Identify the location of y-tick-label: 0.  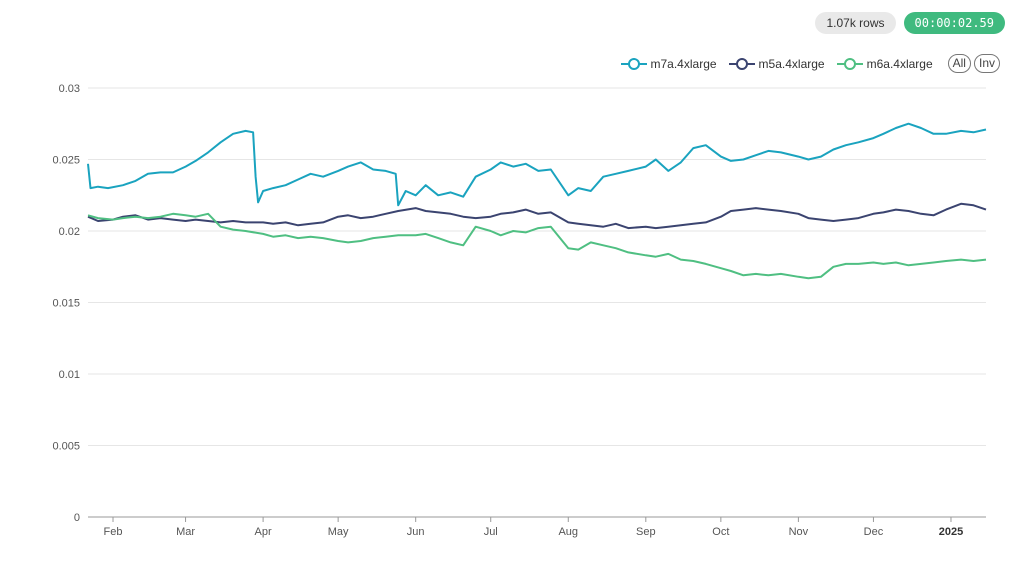
(77, 518).